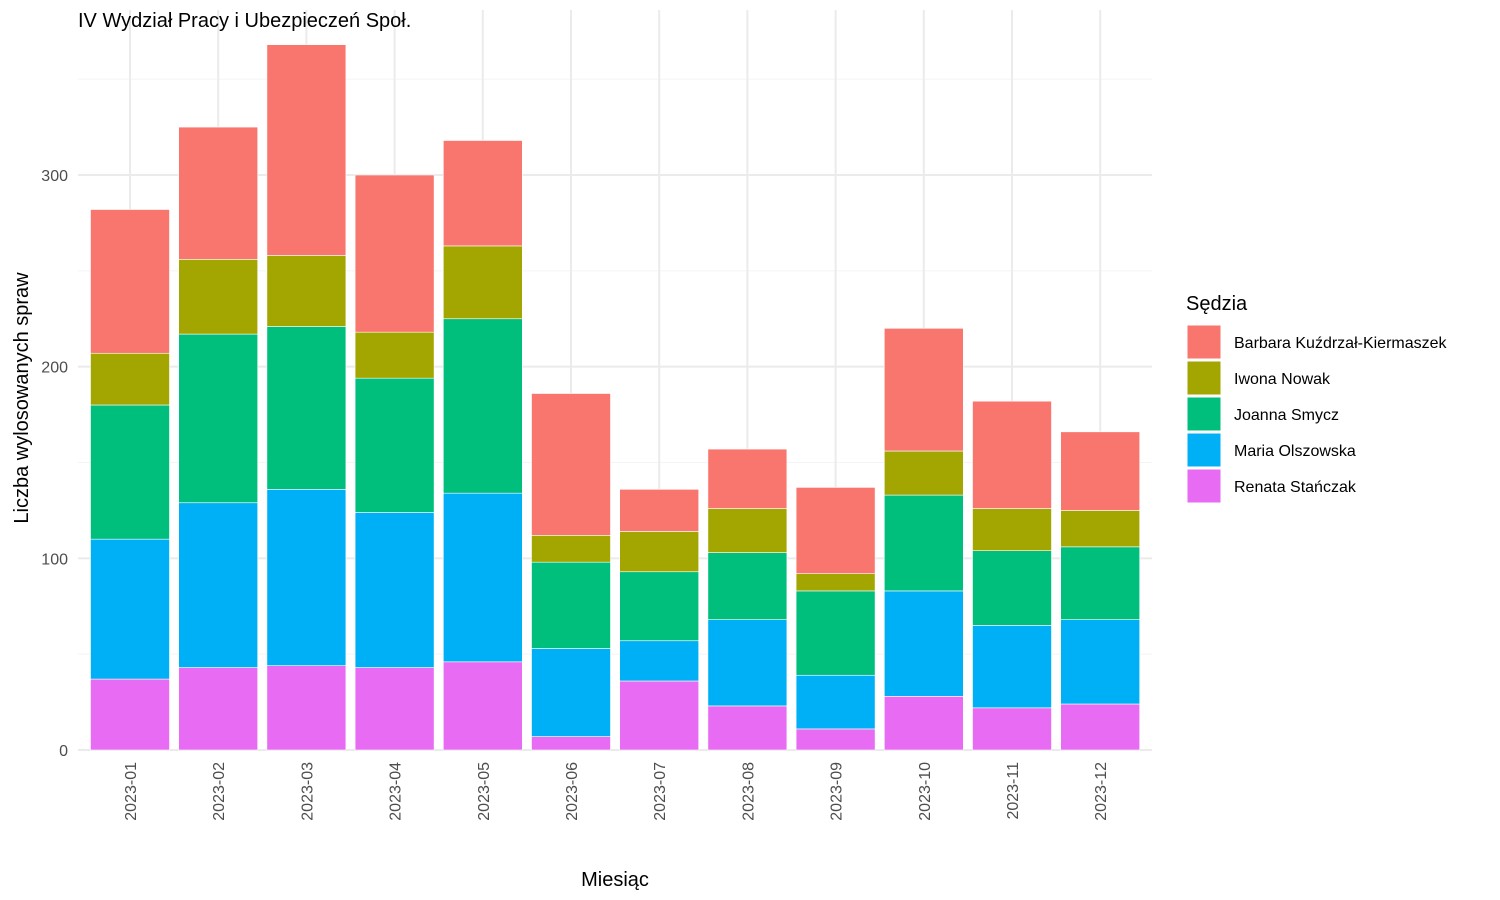 Image resolution: width=1500 pixels, height=900 pixels. What do you see at coordinates (219, 791) in the screenshot?
I see `x-tick-label: 2023-02` at bounding box center [219, 791].